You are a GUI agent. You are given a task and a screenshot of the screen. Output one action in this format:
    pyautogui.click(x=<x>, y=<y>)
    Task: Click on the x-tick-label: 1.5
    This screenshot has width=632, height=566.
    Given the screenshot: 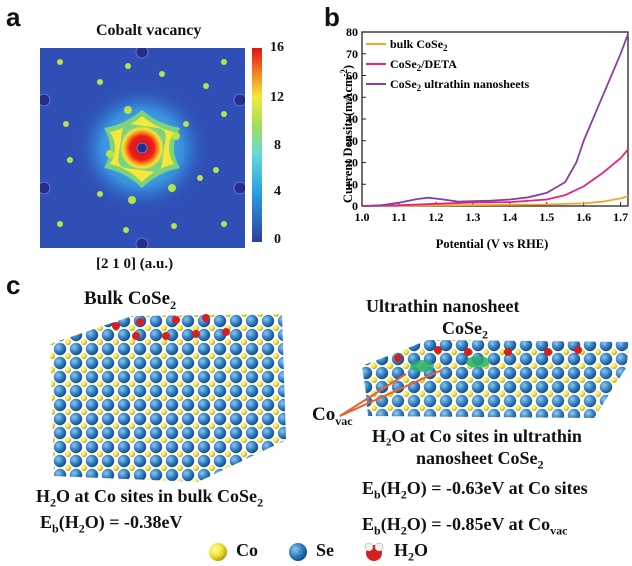 What is the action you would take?
    pyautogui.click(x=546, y=217)
    